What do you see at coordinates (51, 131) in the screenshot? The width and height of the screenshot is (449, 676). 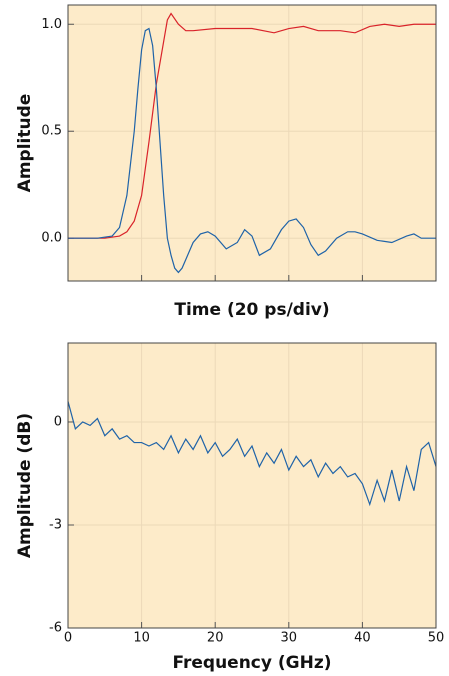 I see `y-tick-label: 0.5` at bounding box center [51, 131].